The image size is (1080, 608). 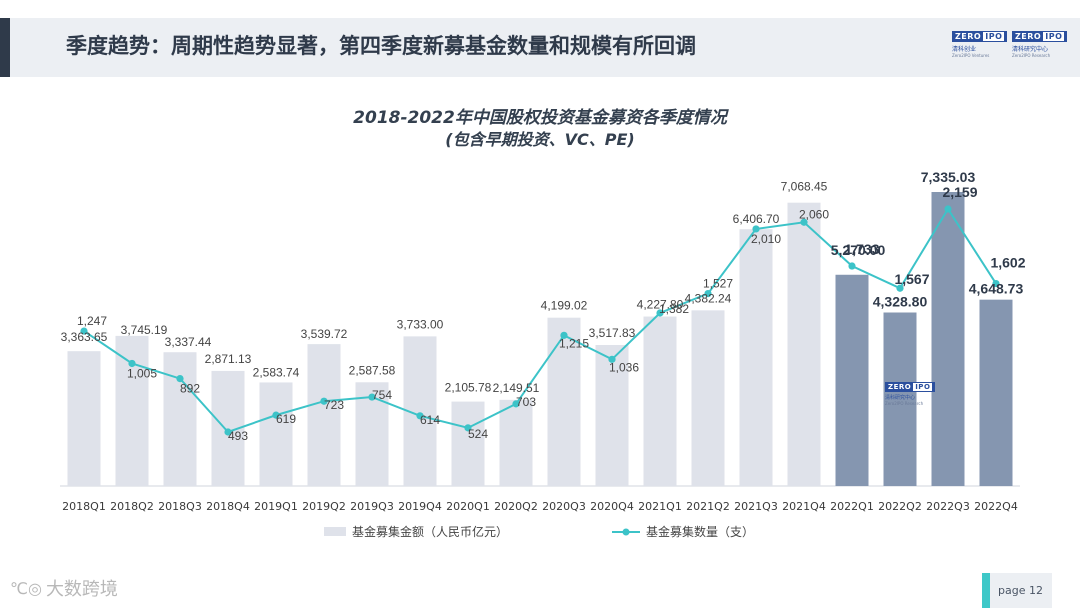 I want to click on count-value-label: 1,036, so click(x=624, y=367).